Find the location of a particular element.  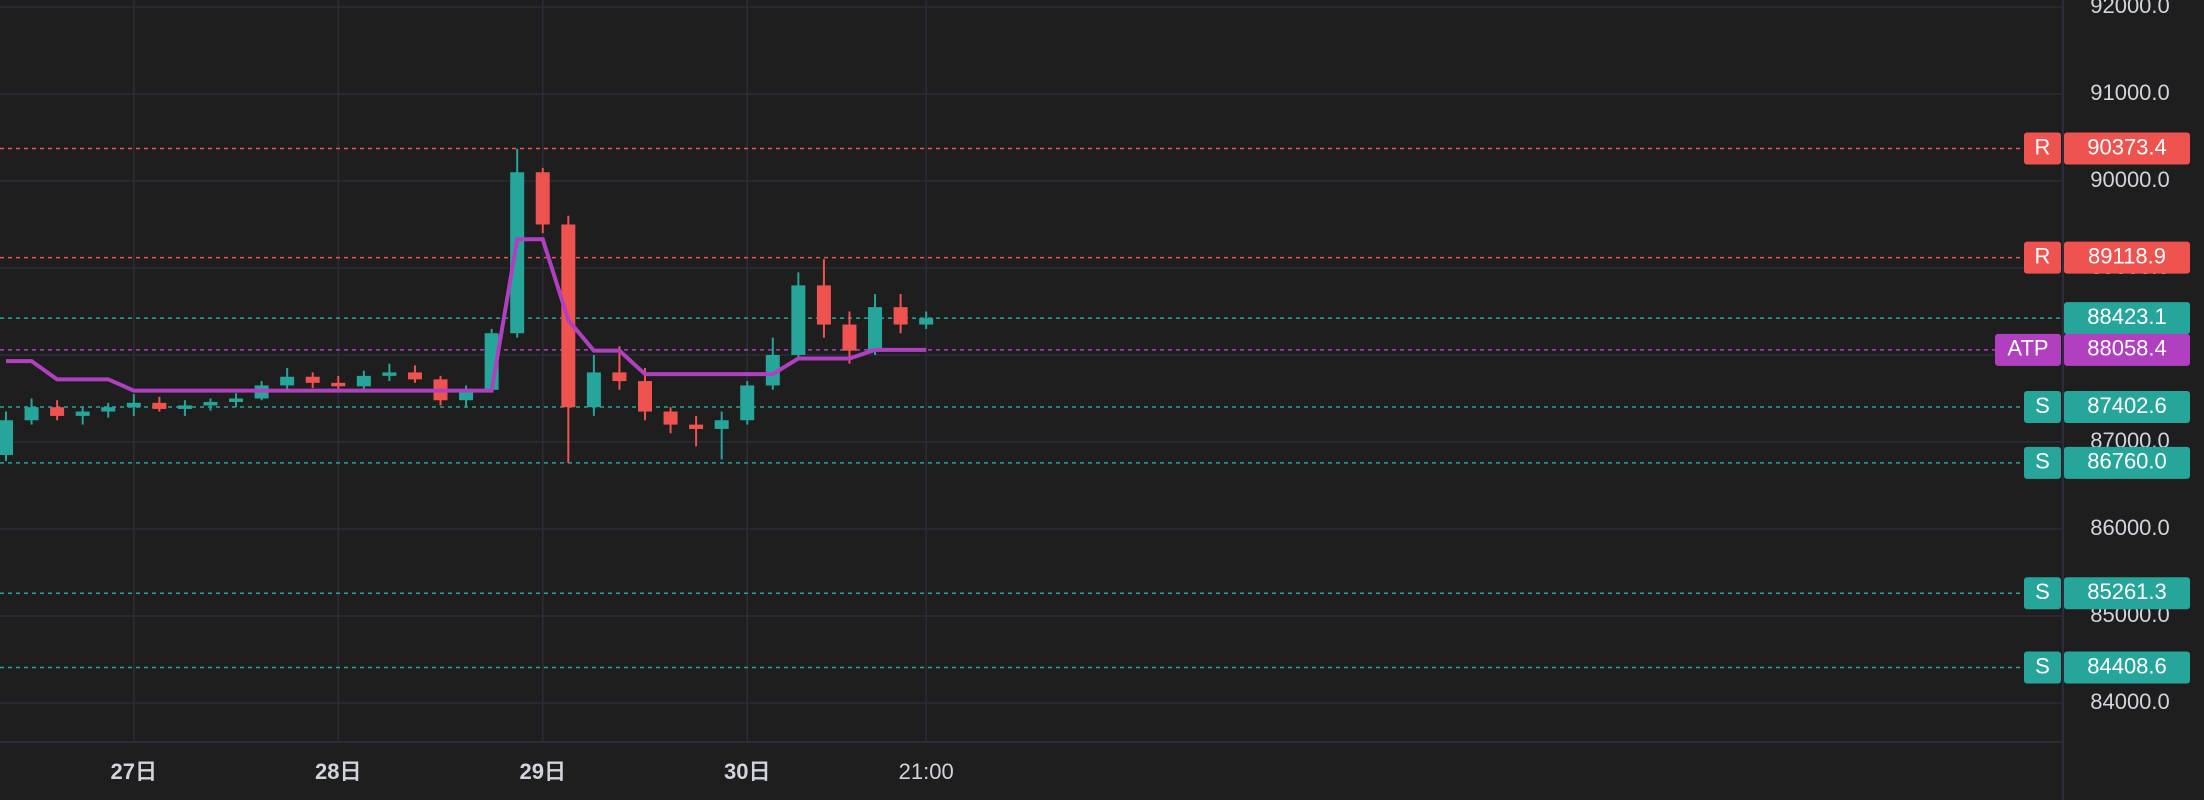

price-badge-label: 87402.6 is located at coordinates (2127, 405).